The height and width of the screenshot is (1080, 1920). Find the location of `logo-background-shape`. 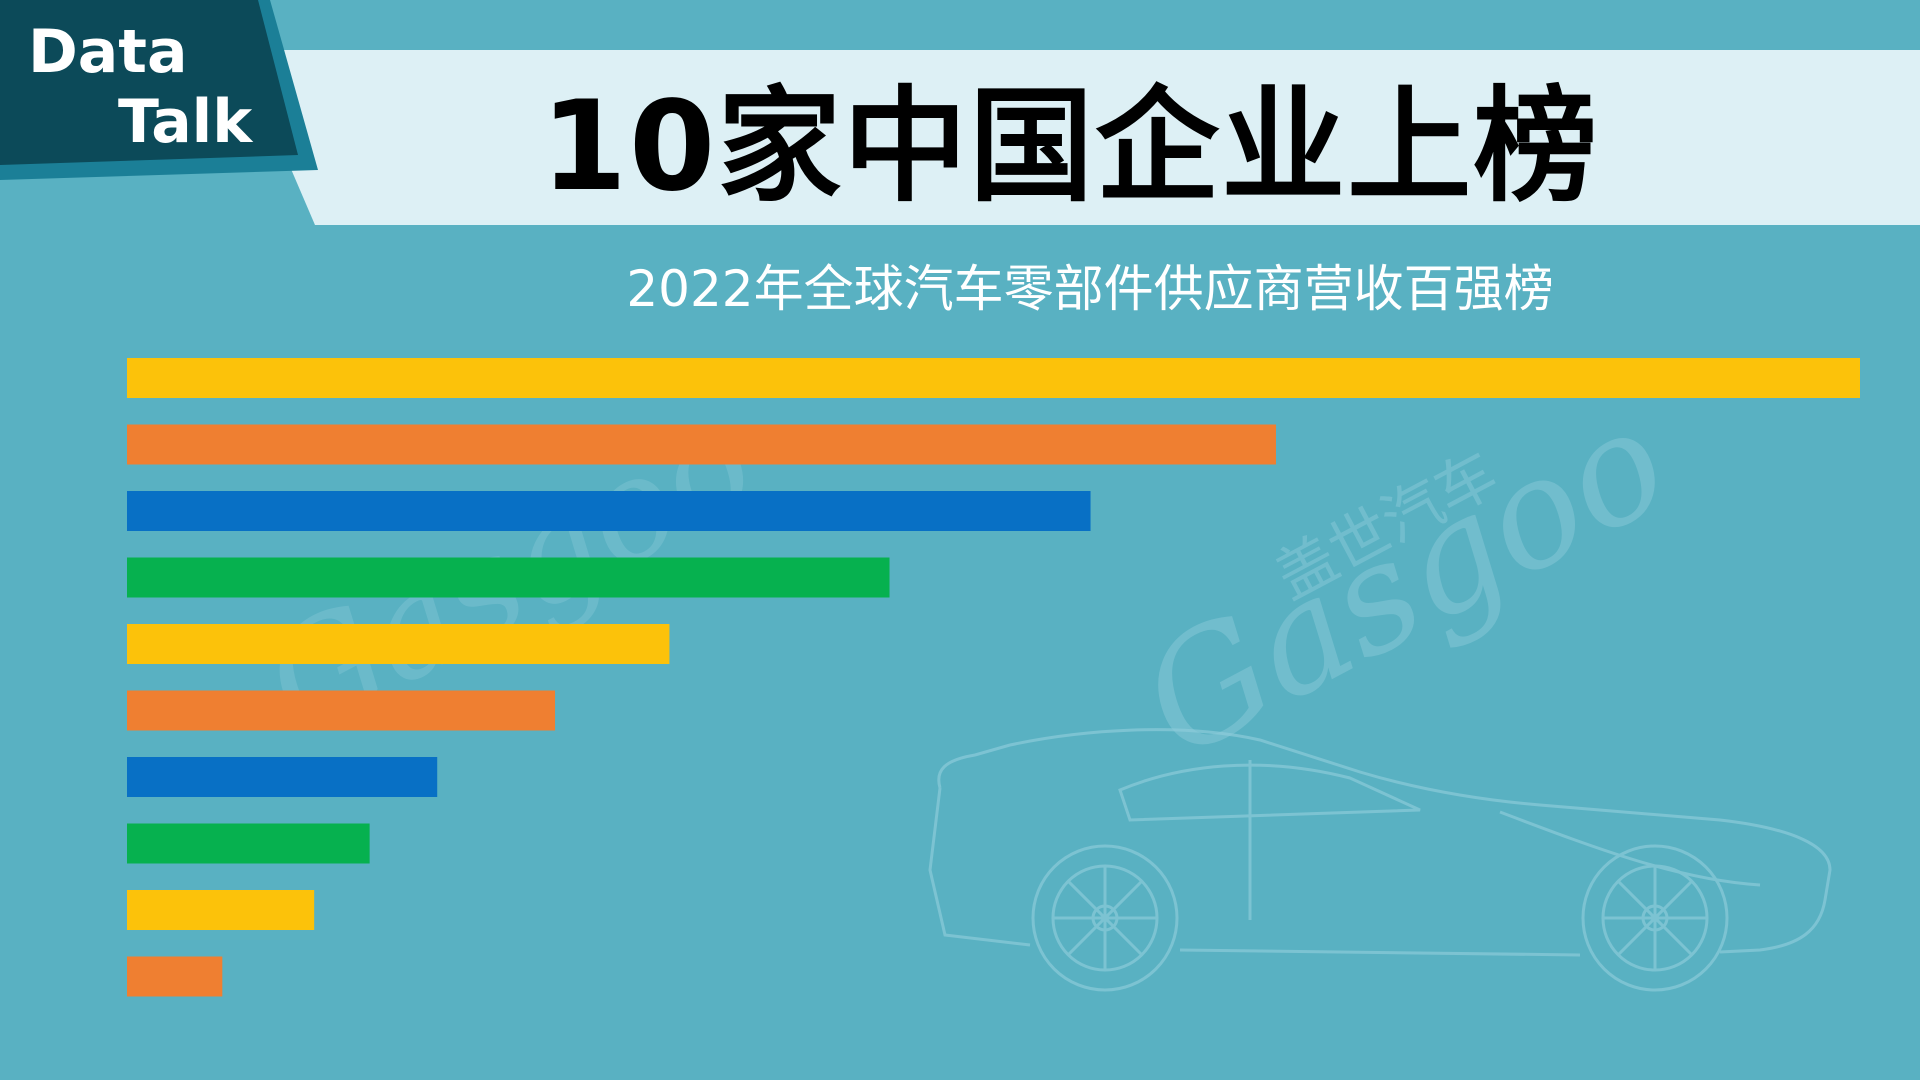

logo-background-shape is located at coordinates (149, 82).